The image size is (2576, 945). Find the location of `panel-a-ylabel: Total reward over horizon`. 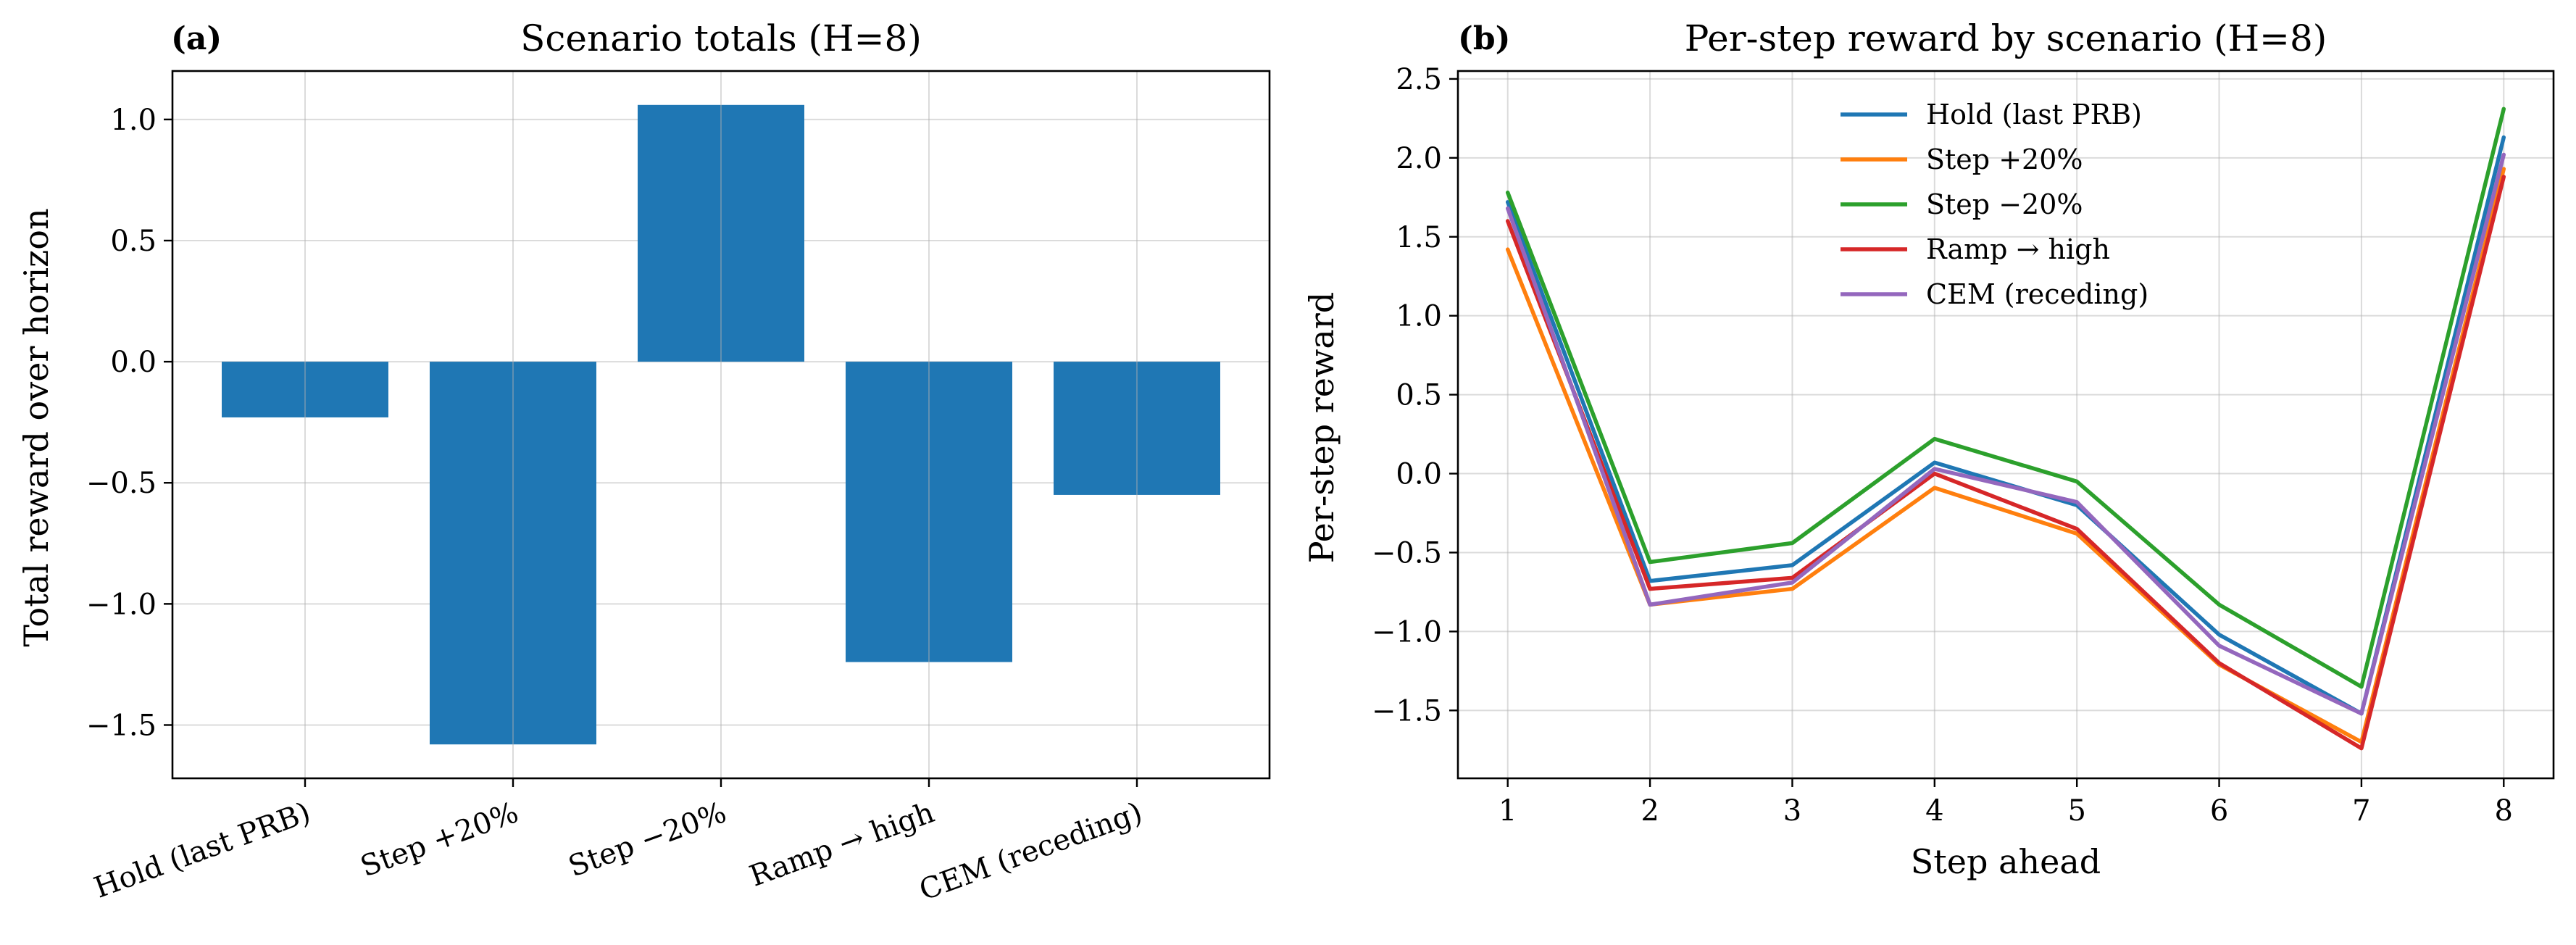

panel-a-ylabel: Total reward over horizon is located at coordinates (36, 427).